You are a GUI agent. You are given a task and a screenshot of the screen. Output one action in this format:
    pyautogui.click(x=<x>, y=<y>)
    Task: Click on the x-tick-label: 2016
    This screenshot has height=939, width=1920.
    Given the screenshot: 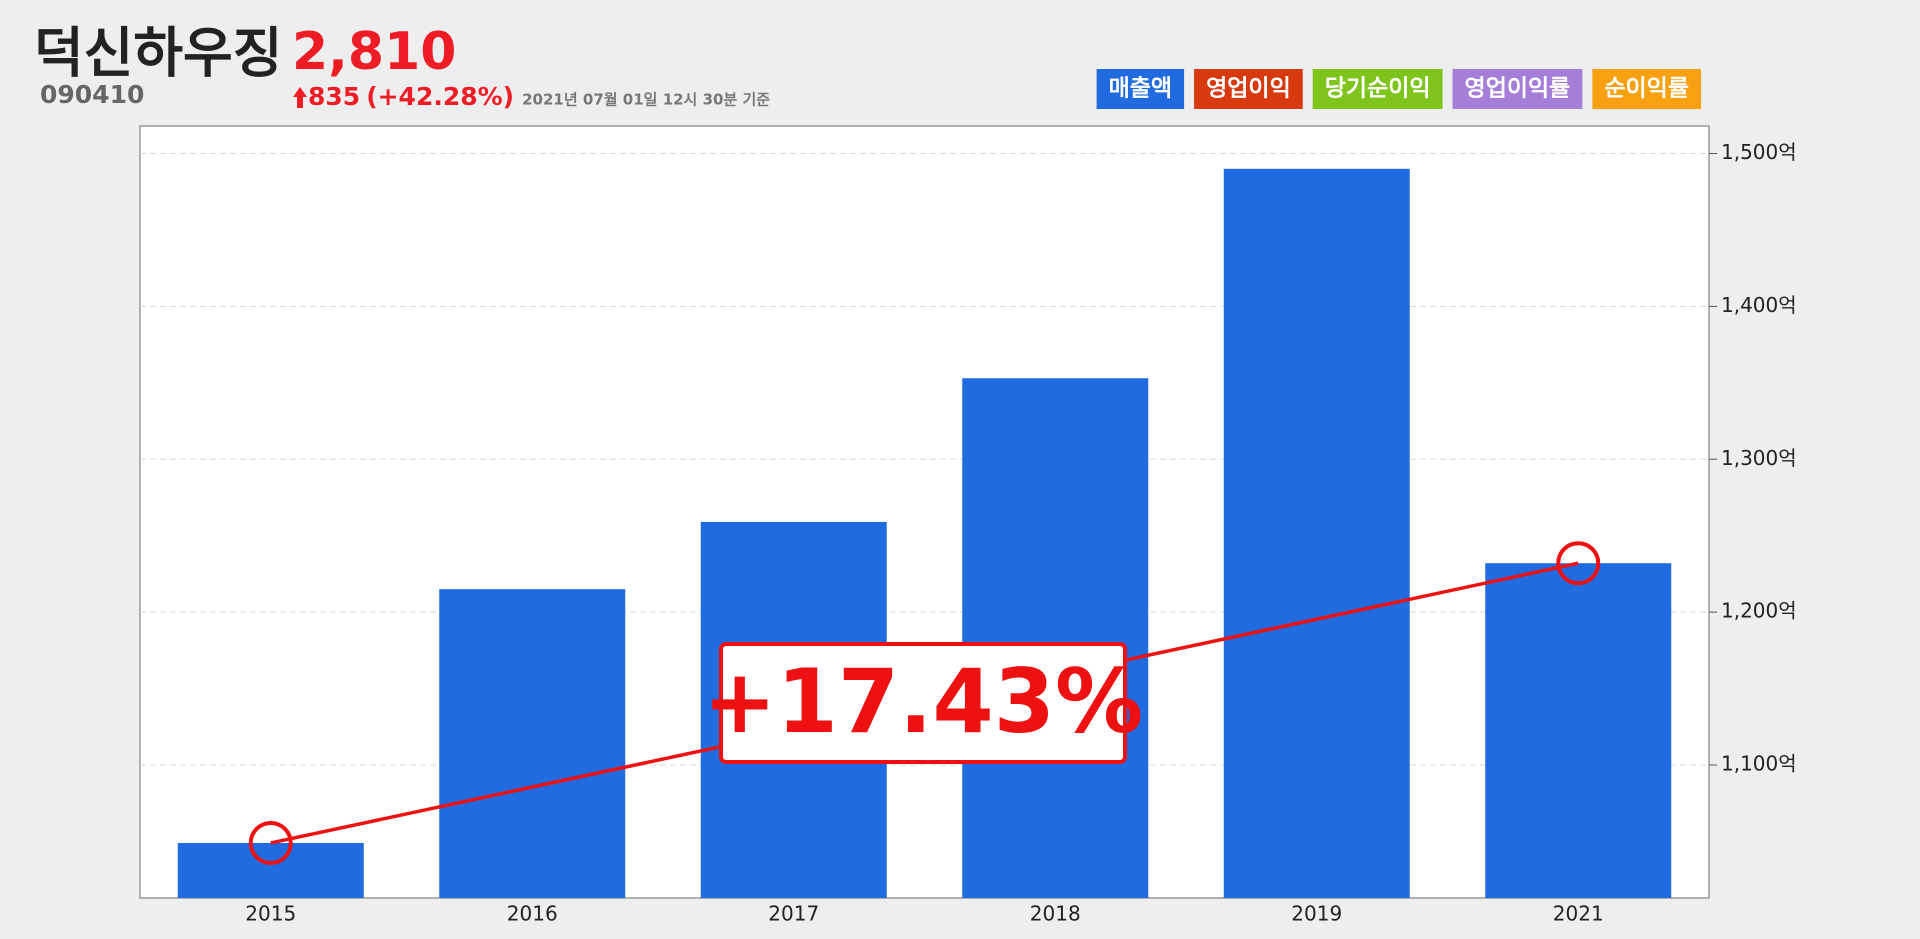 What is the action you would take?
    pyautogui.click(x=532, y=914)
    